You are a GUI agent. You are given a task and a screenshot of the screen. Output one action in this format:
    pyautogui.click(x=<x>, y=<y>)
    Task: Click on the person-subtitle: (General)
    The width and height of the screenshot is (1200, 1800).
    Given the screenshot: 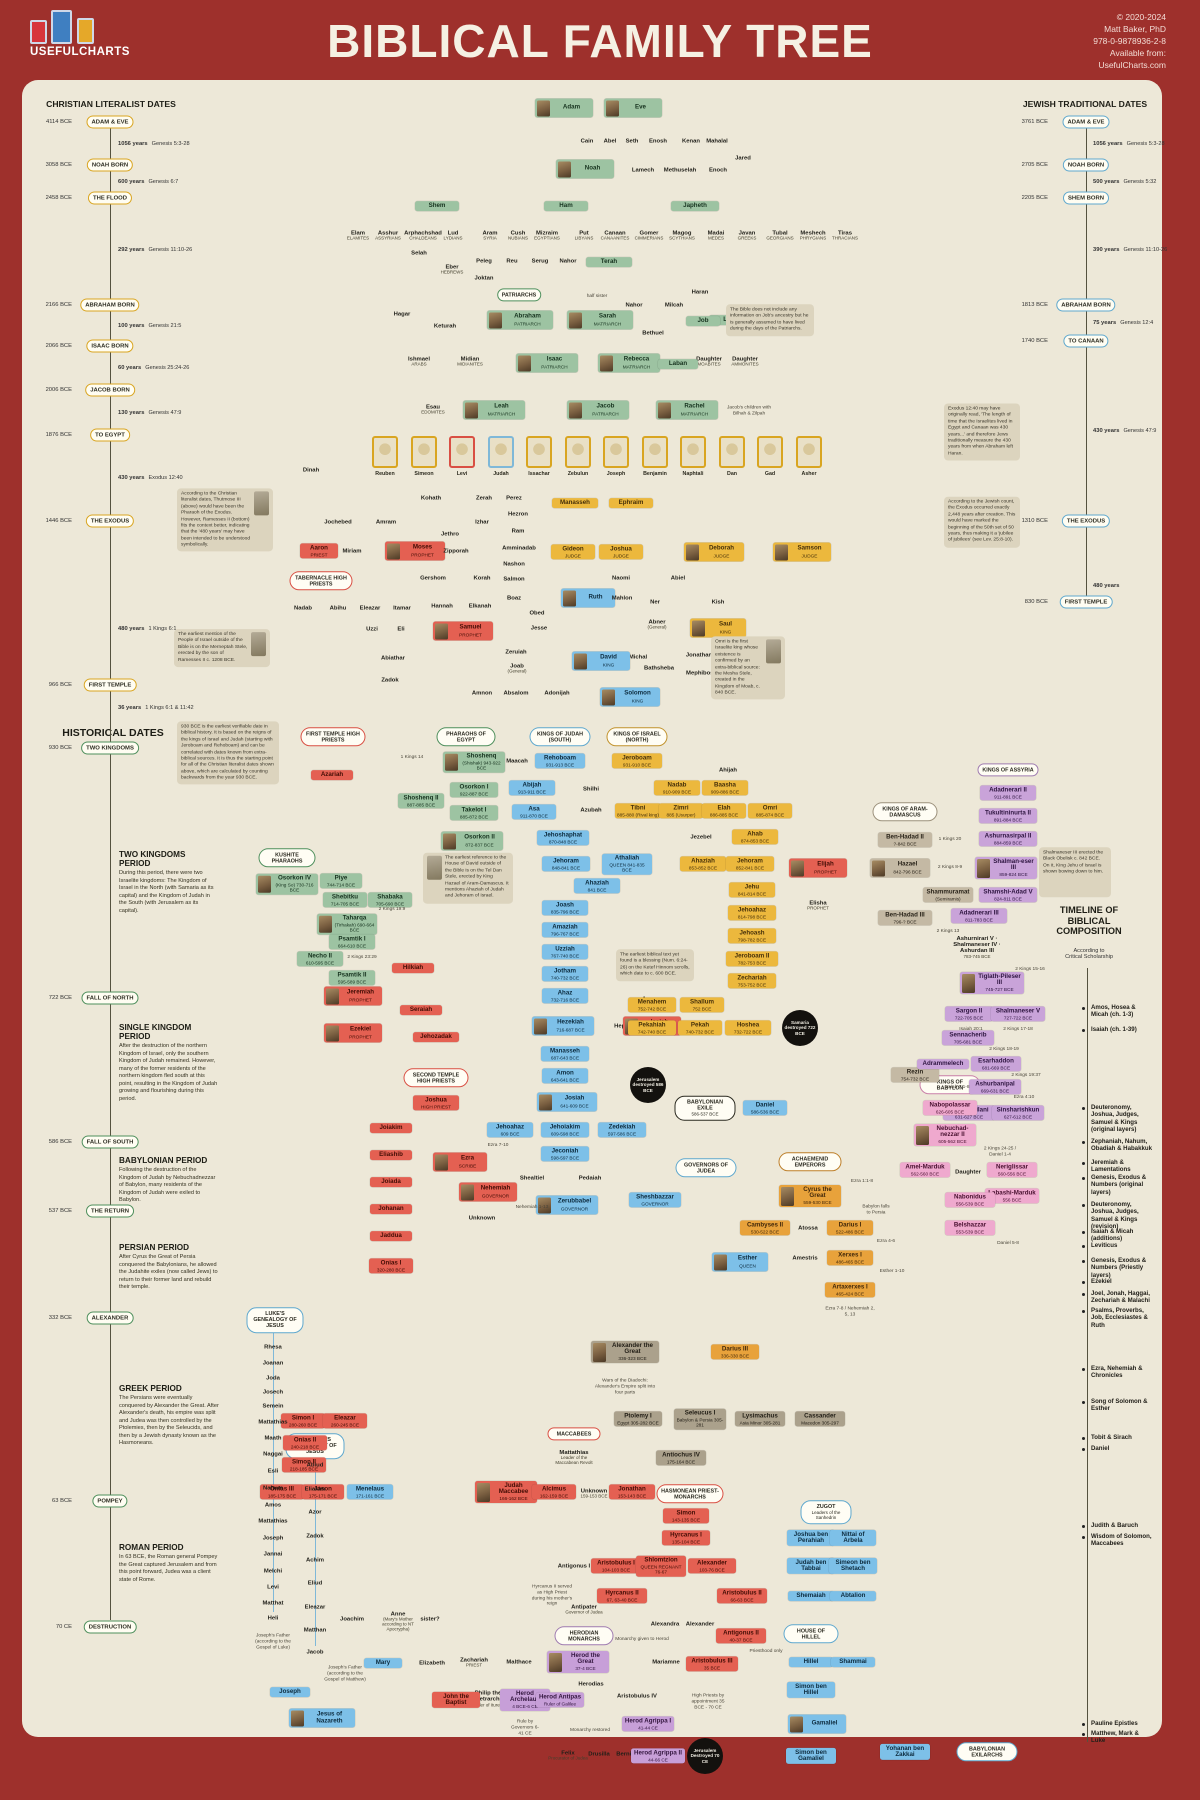 What is the action you would take?
    pyautogui.click(x=517, y=671)
    